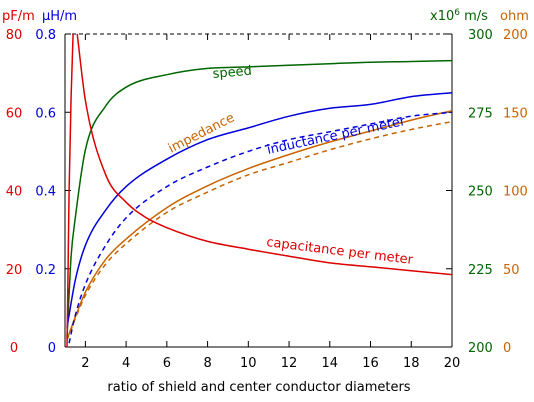 Image resolution: width=534 pixels, height=402 pixels. Describe the element at coordinates (515, 192) in the screenshot. I see `impedance-tick-label: 100` at that location.